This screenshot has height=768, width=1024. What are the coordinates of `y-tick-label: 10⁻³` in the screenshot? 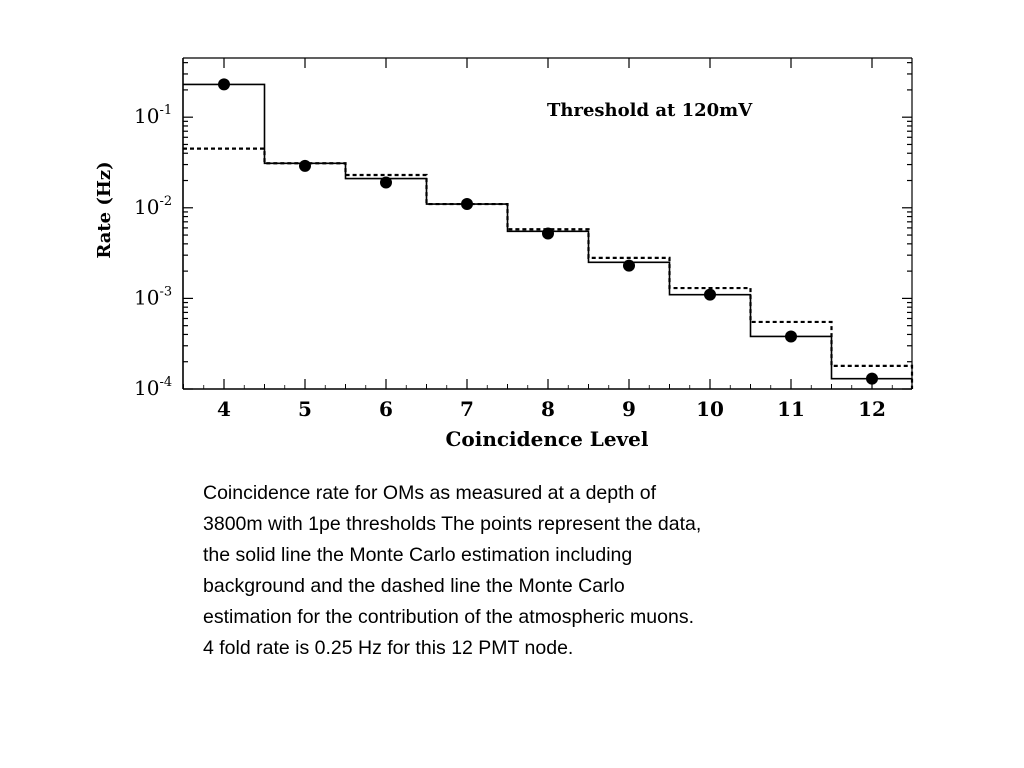 It's located at (153, 296).